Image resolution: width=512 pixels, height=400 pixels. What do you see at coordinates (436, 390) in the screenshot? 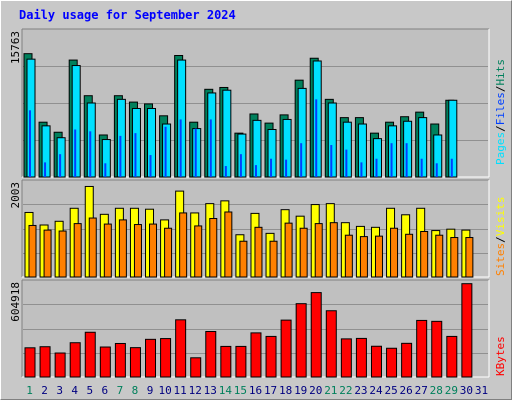
I see `day-label-28: 28` at bounding box center [436, 390].